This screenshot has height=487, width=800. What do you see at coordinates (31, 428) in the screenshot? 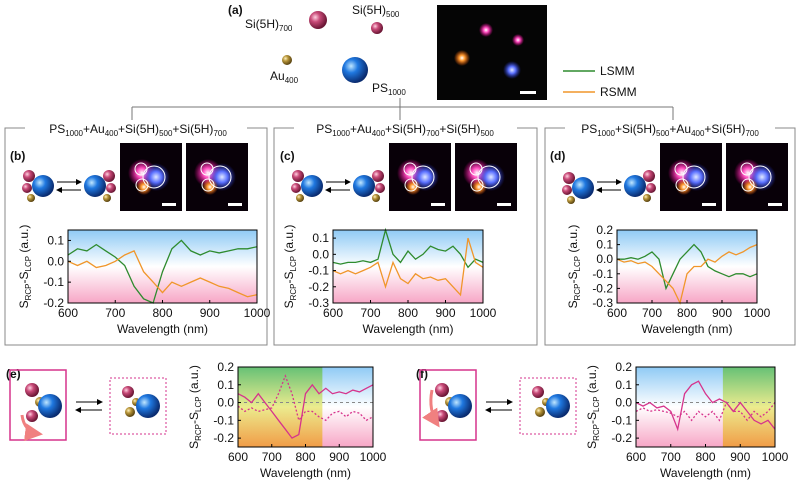
I see `rotation-arrow` at bounding box center [31, 428].